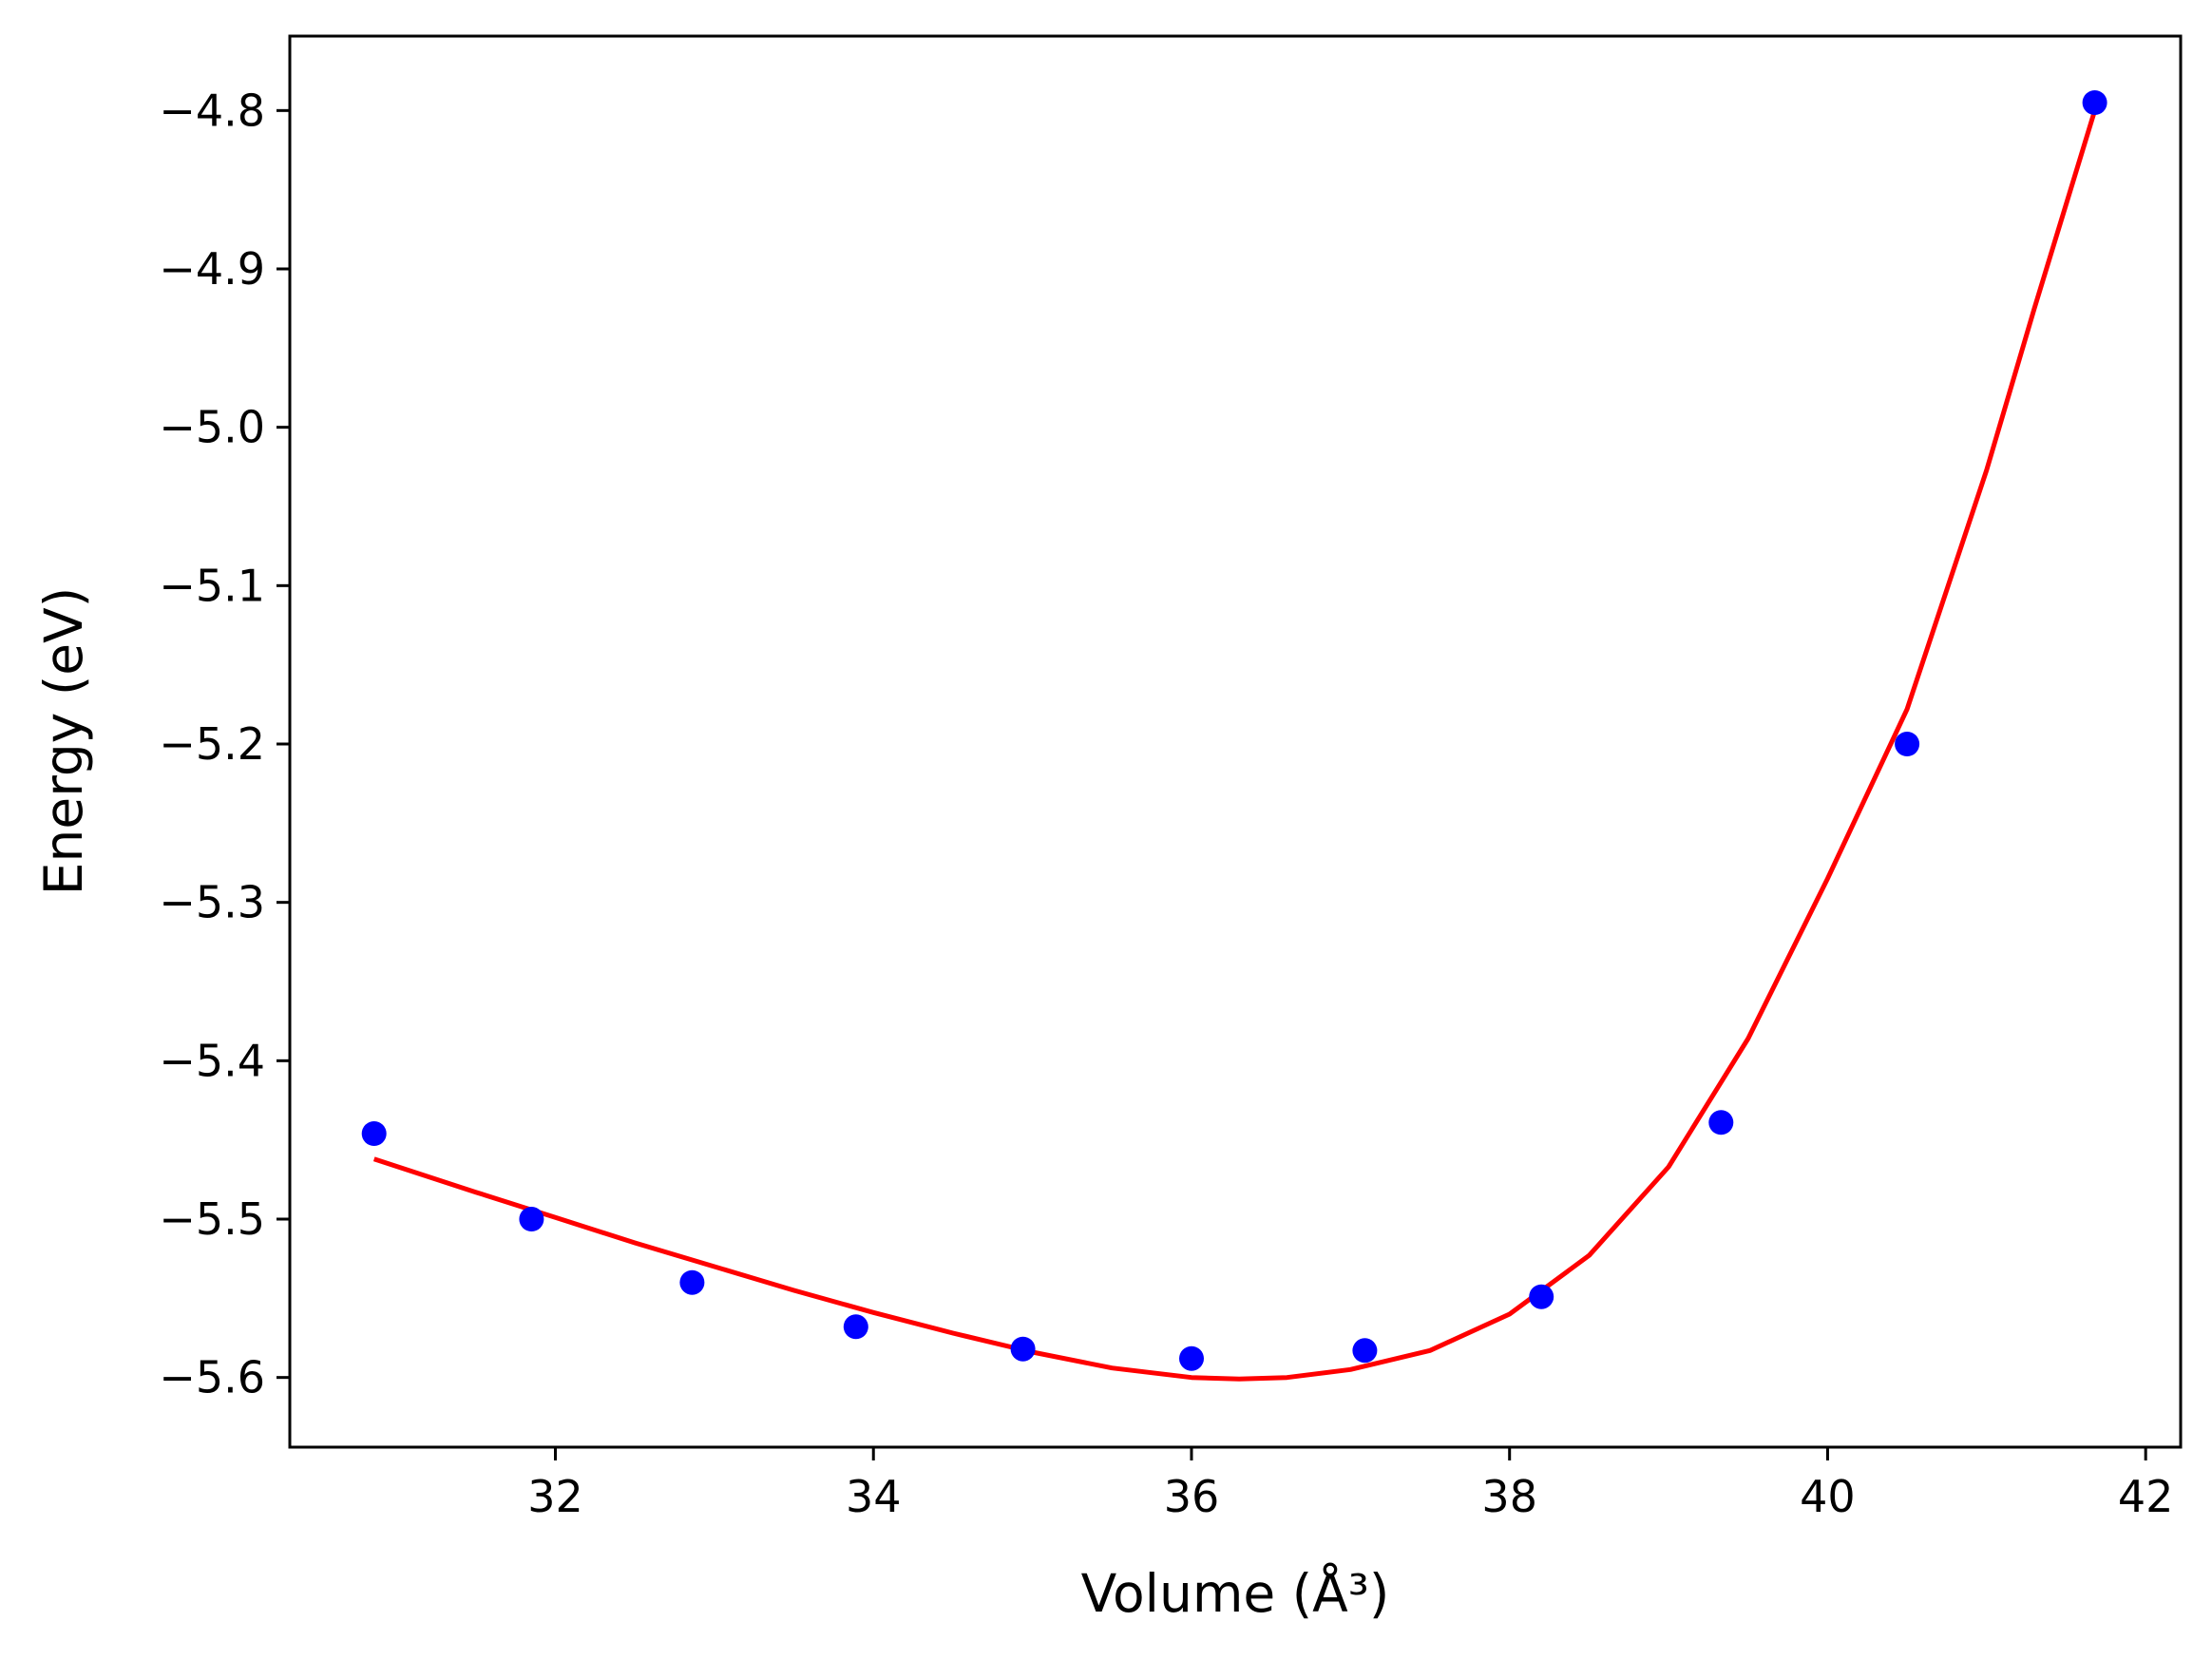 The image size is (2212, 1660). I want to click on y-axis-label: Energy (eV), so click(64, 741).